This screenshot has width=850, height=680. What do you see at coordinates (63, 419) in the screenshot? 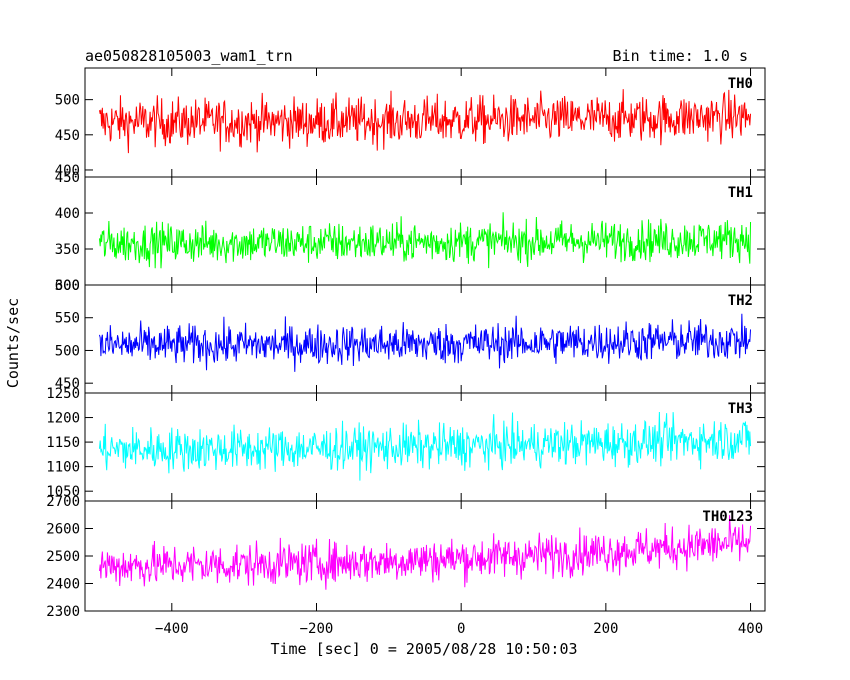
I see `y-tick-label: 1200` at bounding box center [63, 419].